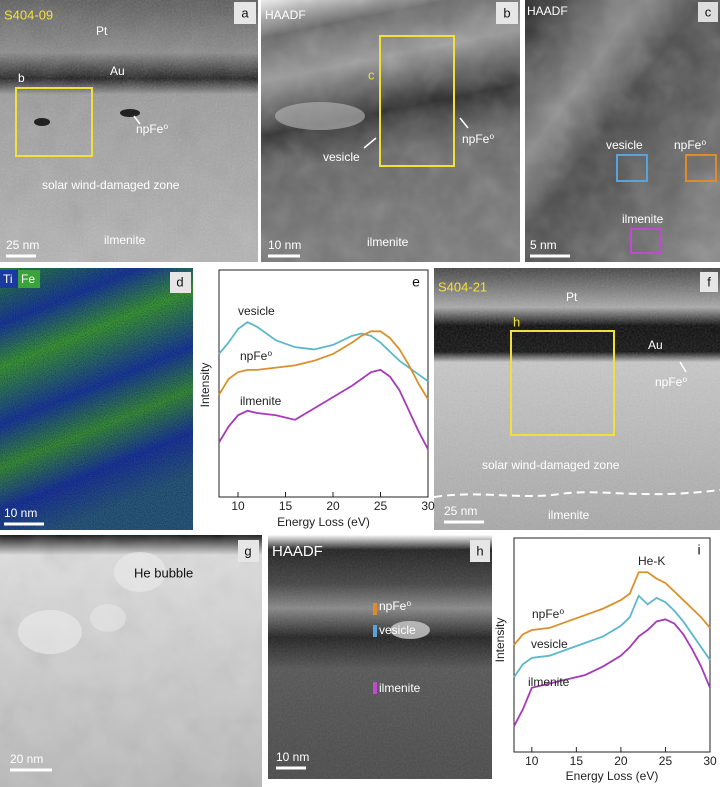 The image size is (720, 787). I want to click on panel-letter: f, so click(709, 281).